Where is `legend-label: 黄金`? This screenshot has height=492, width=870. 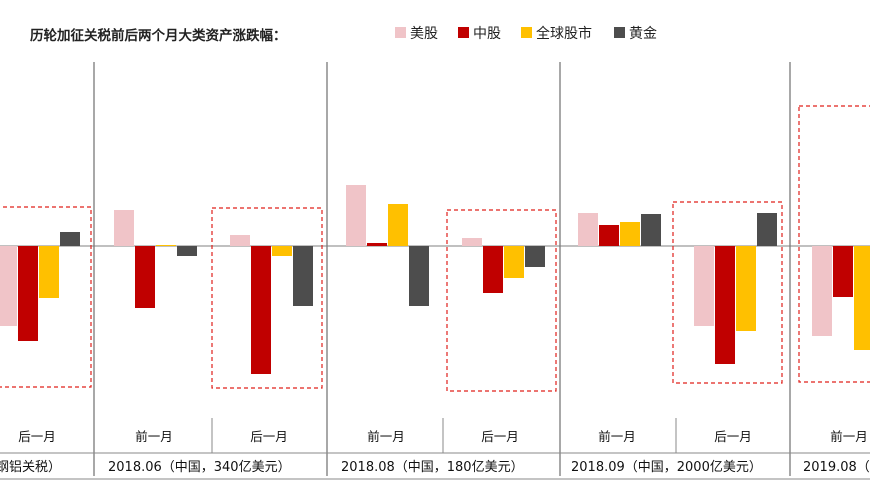
legend-label: 黄金 is located at coordinates (643, 33).